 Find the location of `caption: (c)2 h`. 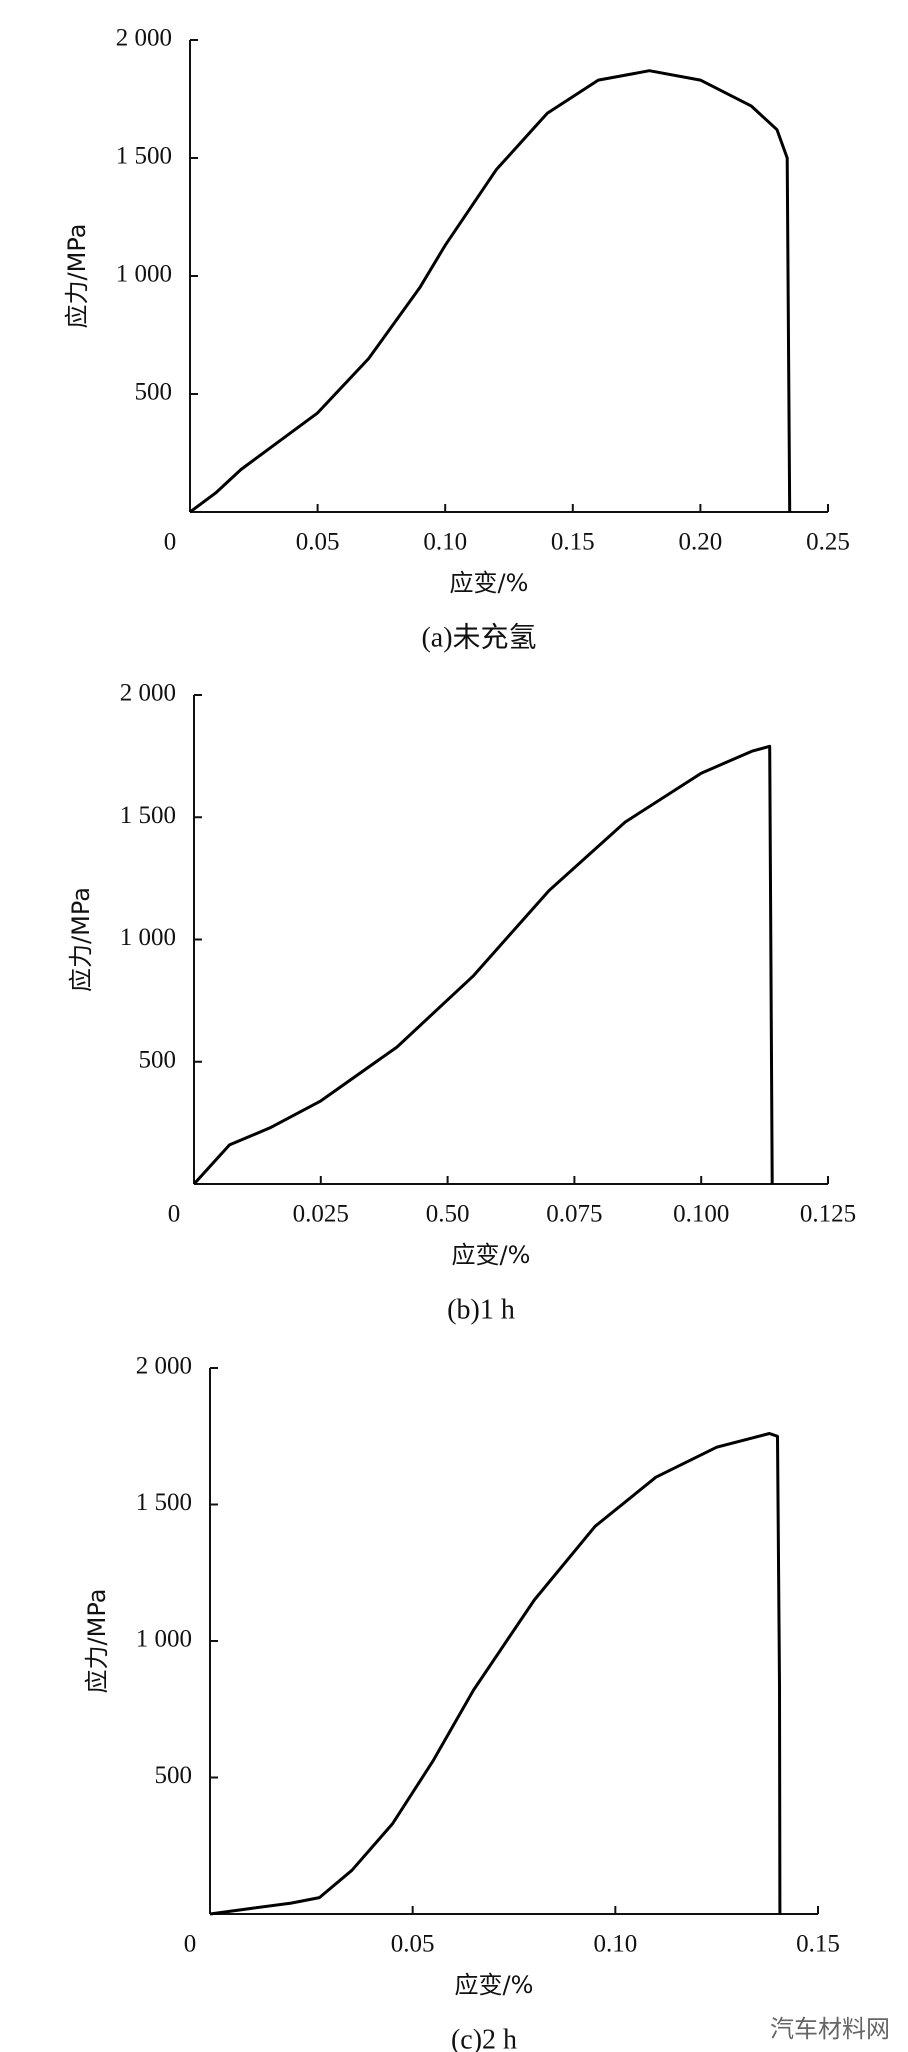

caption: (c)2 h is located at coordinates (484, 2038).